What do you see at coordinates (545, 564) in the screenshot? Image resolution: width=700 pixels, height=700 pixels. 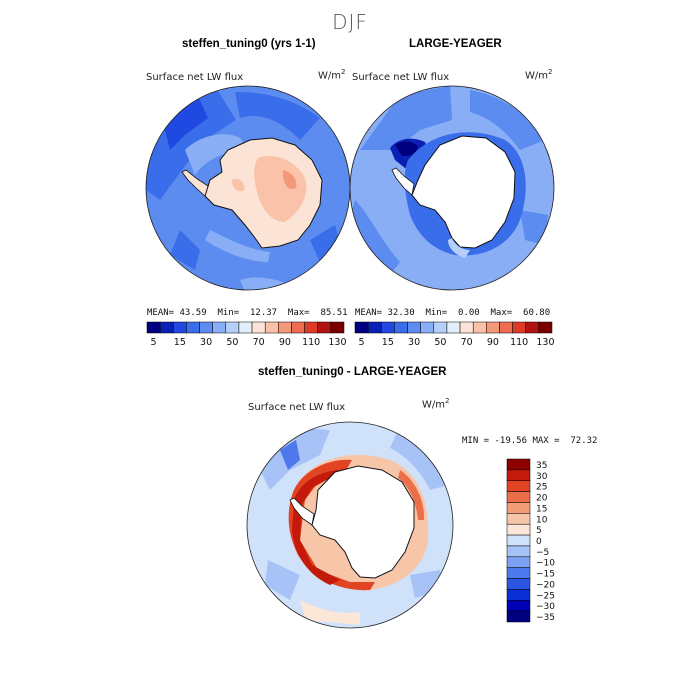 I see `diff-colorbar-tick-label: −10` at bounding box center [545, 564].